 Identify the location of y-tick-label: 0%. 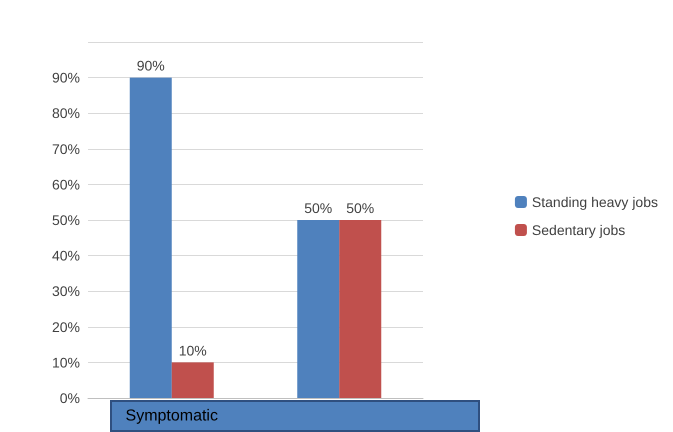
(70, 398).